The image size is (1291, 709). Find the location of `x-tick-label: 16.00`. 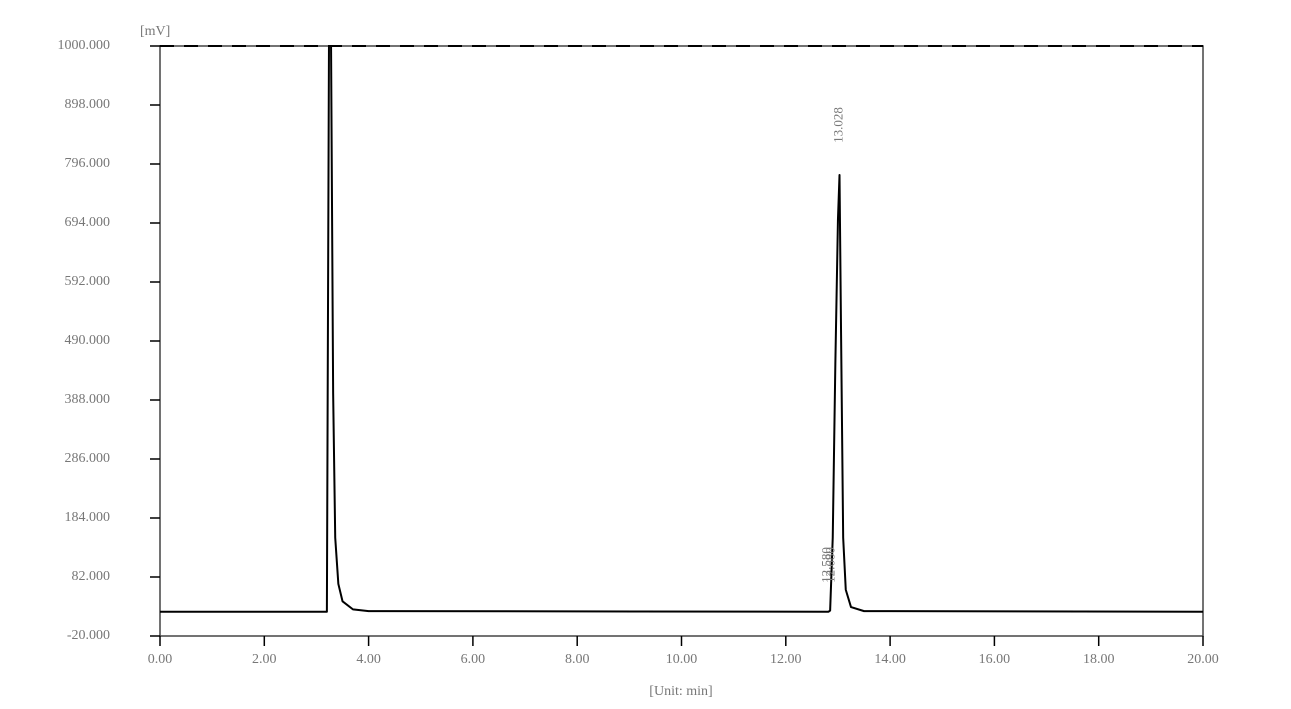

x-tick-label: 16.00 is located at coordinates (995, 659).